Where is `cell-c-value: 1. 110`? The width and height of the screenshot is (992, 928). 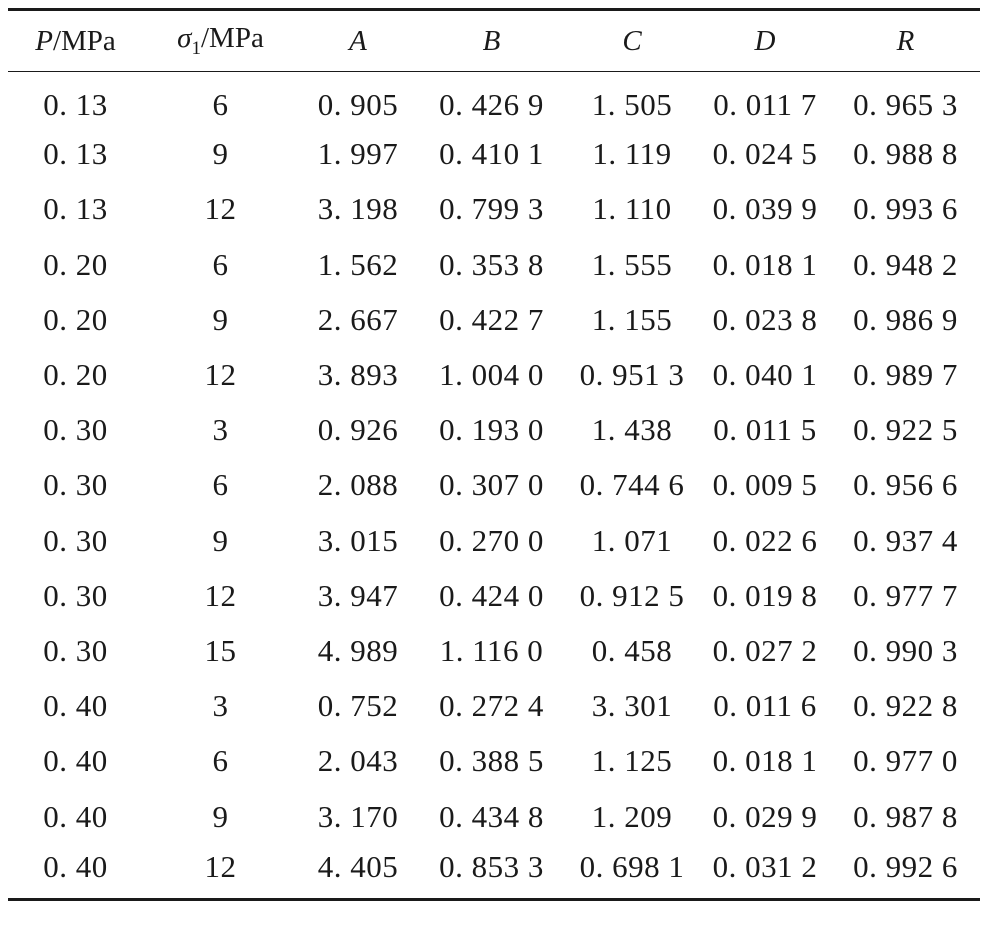
cell-c-value: 1. 110 is located at coordinates (632, 209).